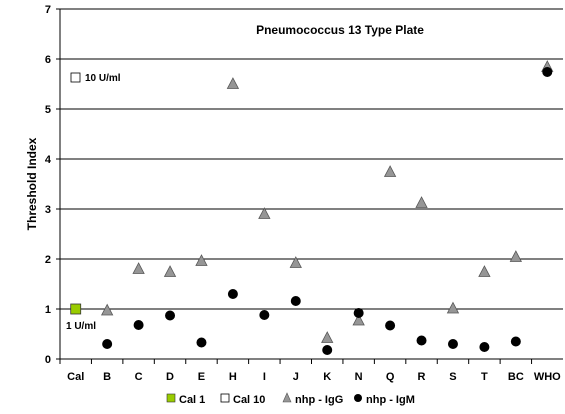 Image resolution: width=565 pixels, height=414 pixels. Describe the element at coordinates (516, 377) in the screenshot. I see `x-tick-label: BC` at that location.